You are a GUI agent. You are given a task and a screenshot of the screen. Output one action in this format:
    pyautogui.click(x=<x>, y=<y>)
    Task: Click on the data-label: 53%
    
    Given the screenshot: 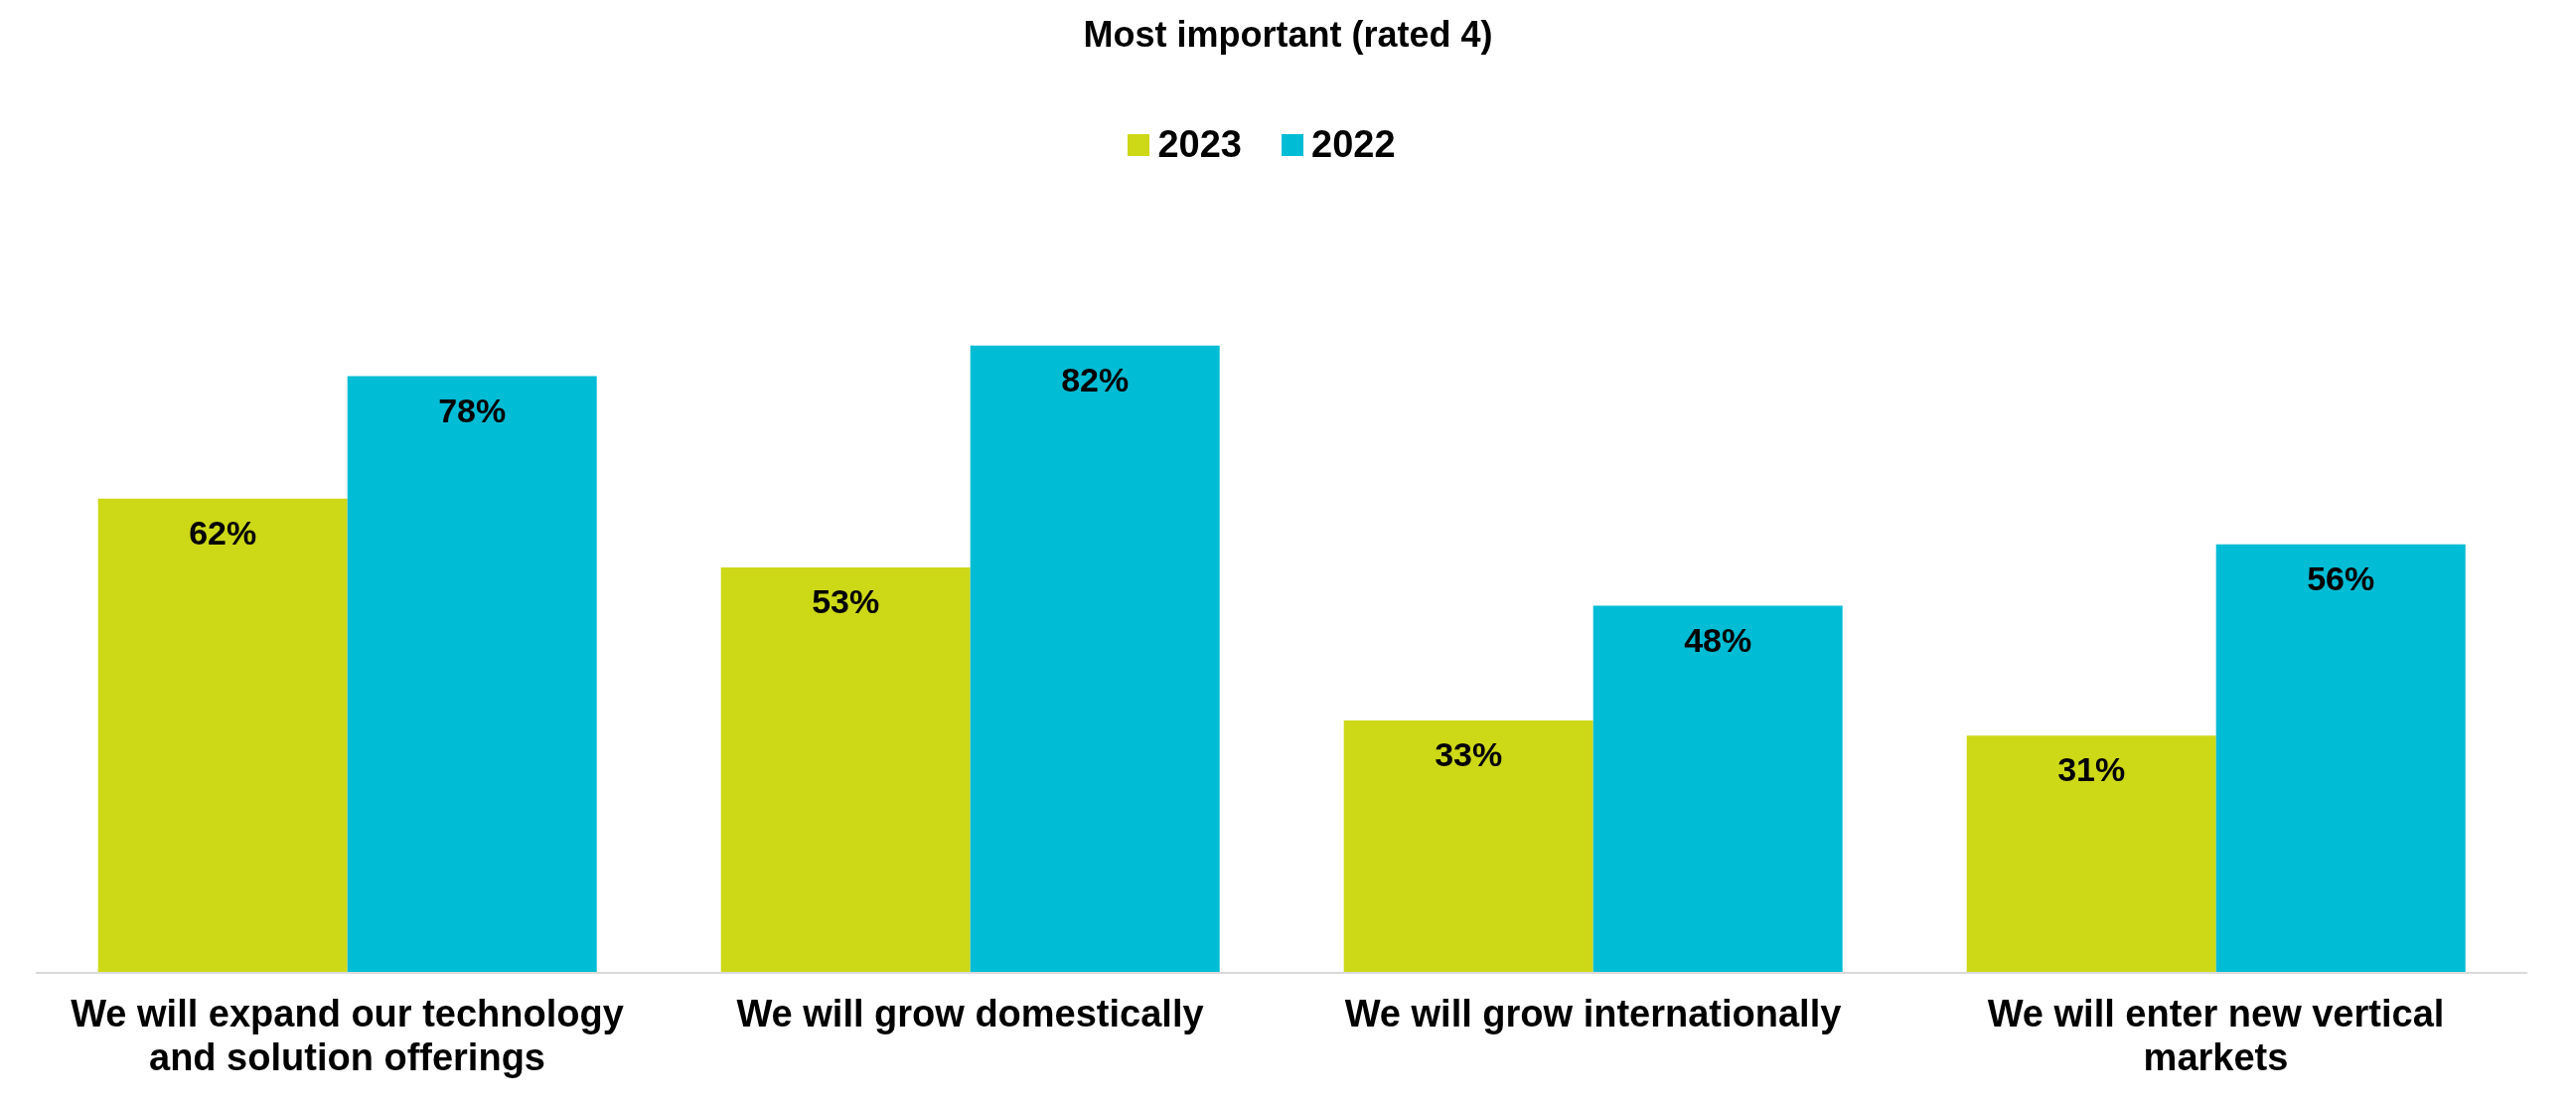 What is the action you would take?
    pyautogui.click(x=846, y=602)
    